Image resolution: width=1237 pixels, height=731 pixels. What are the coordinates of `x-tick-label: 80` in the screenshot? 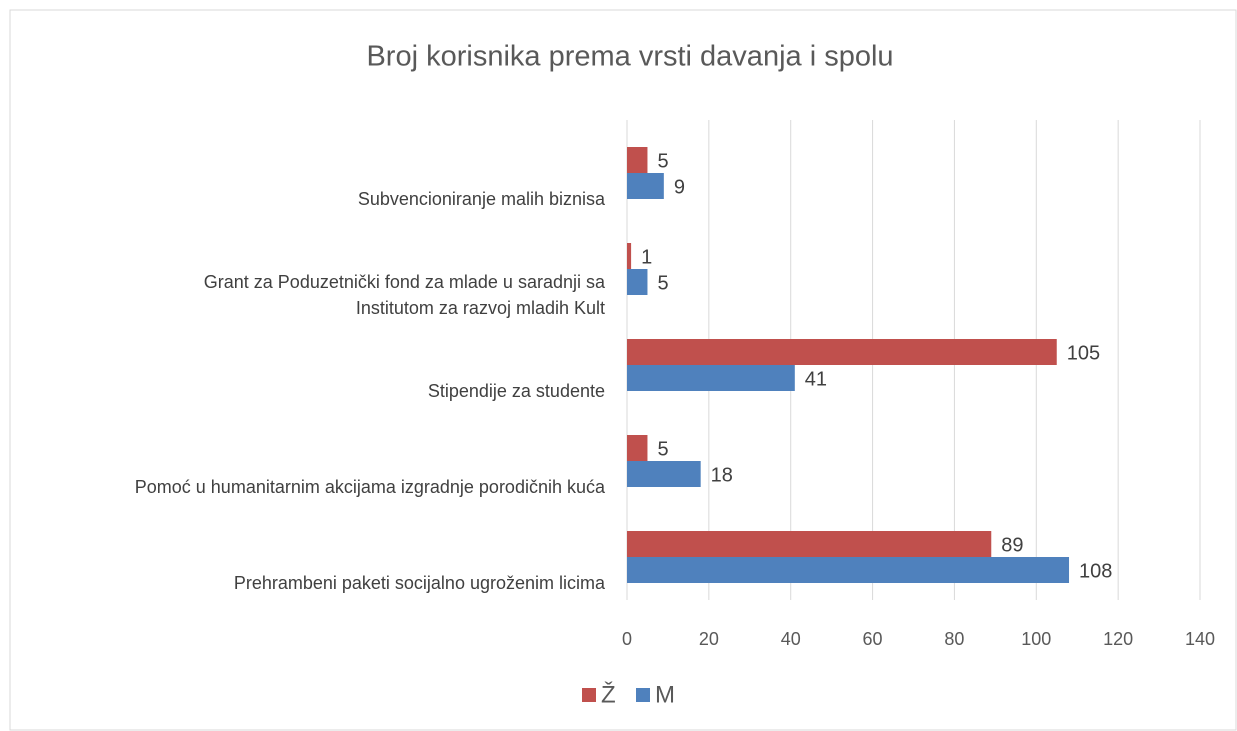 It's located at (954, 639).